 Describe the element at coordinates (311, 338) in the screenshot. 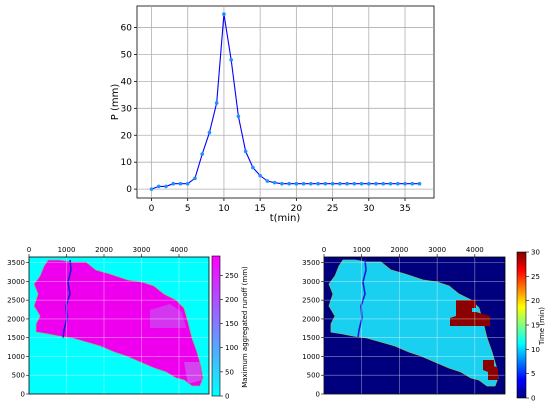

I see `time-map-y-tick-label: 1500` at that location.